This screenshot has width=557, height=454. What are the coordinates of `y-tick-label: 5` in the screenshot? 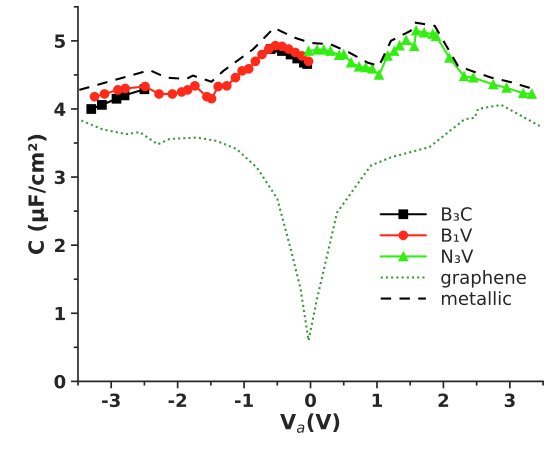 It's located at (60, 41).